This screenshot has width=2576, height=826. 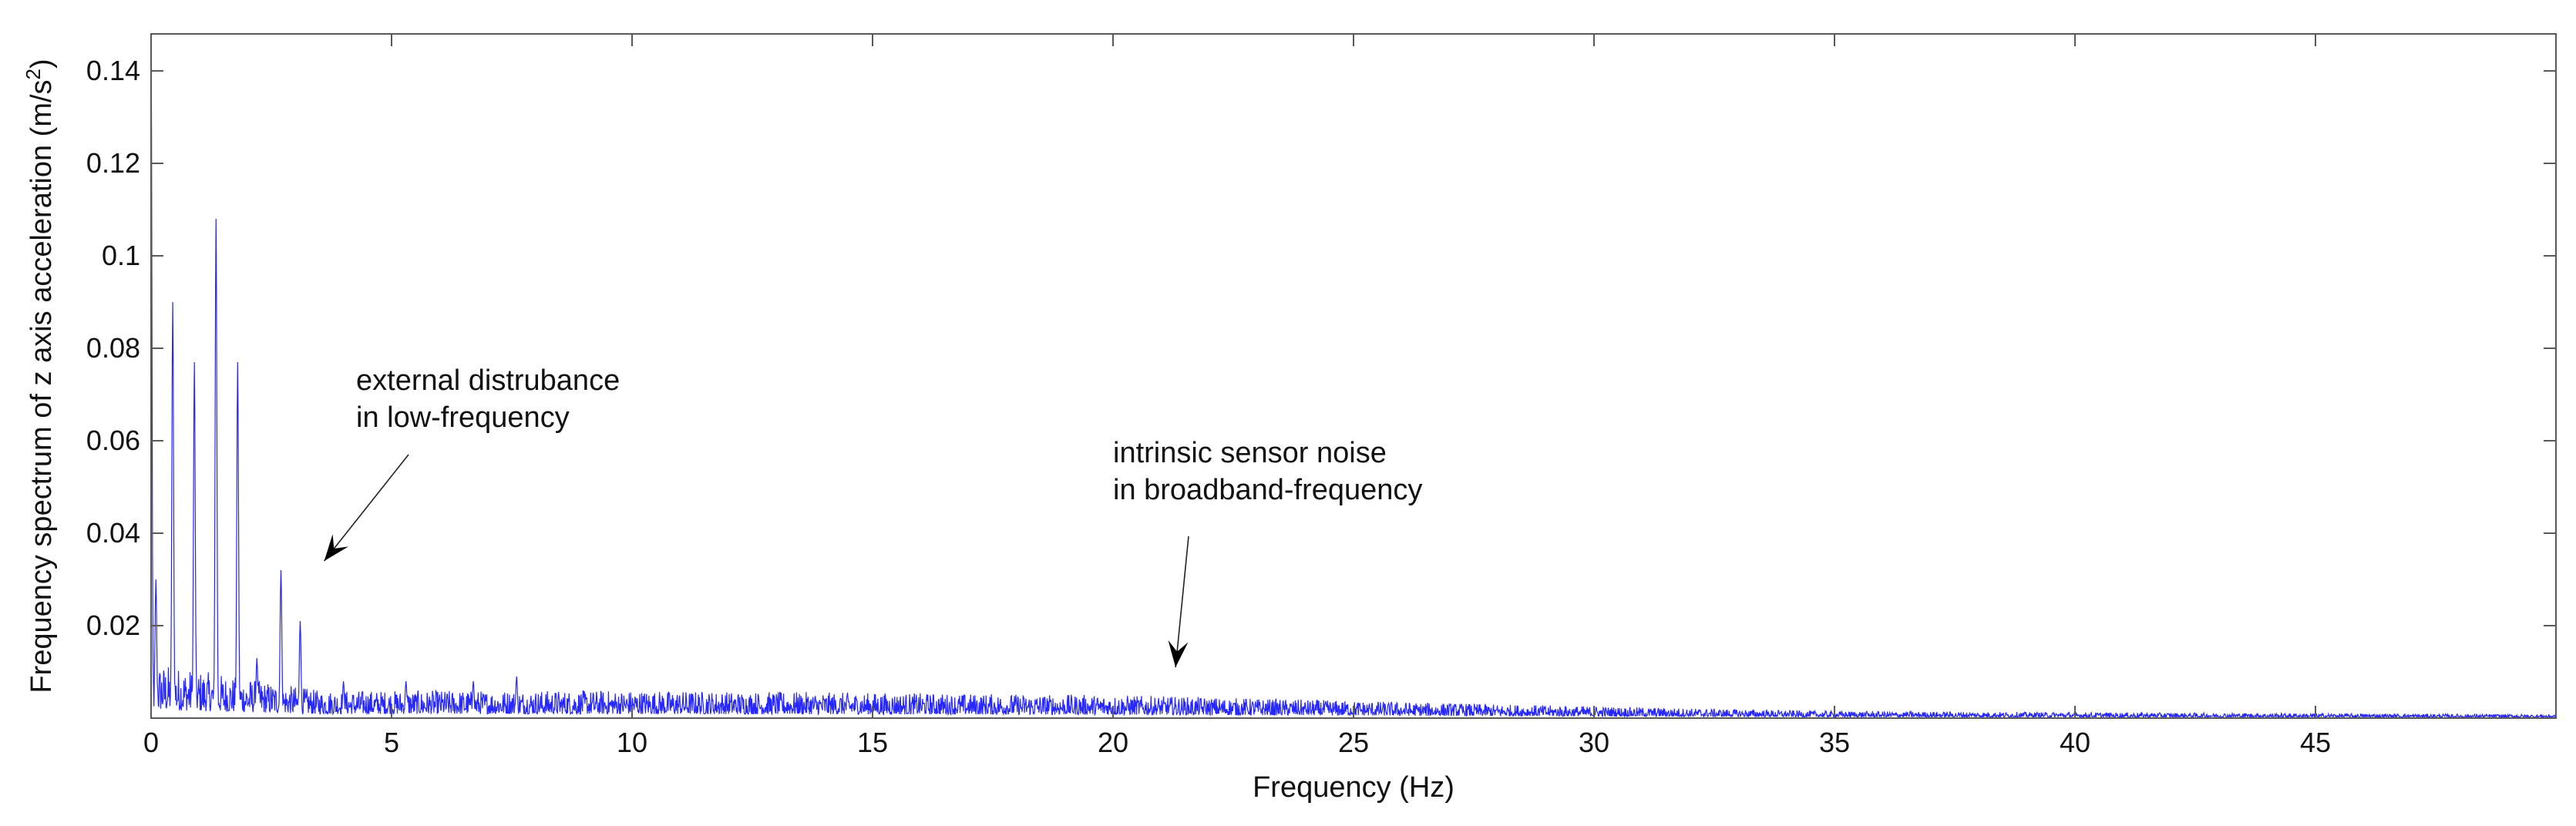 I want to click on y-axis-label-superscript: 2, so click(x=33, y=74).